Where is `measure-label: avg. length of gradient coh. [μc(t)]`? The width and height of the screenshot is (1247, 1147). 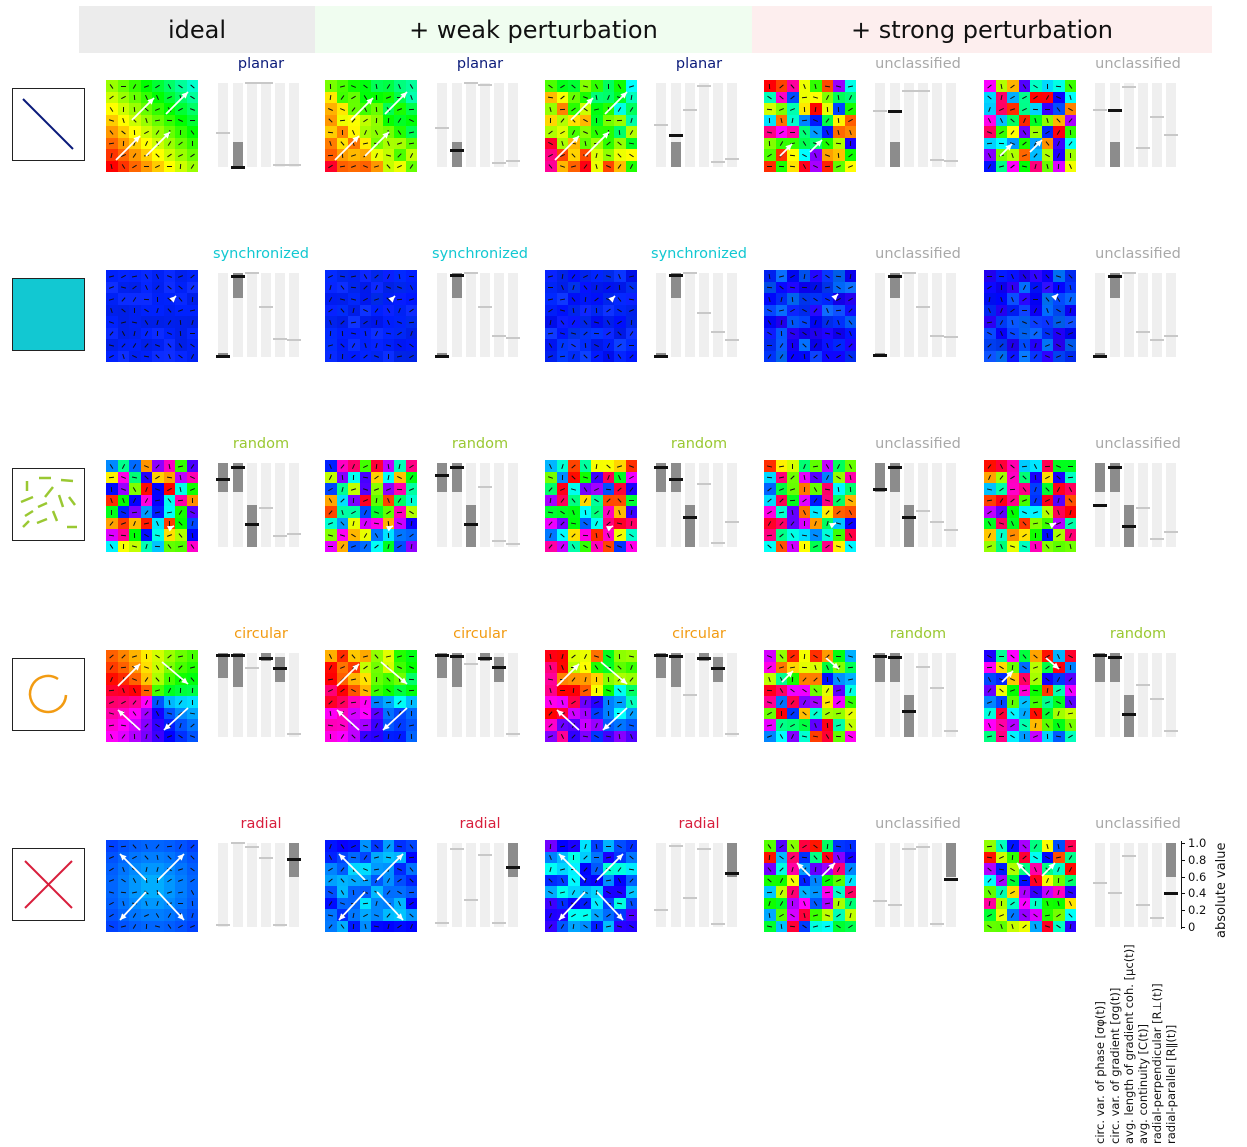
measure-label: avg. length of gradient coh. [μc(t)] is located at coordinates (1129, 1044).